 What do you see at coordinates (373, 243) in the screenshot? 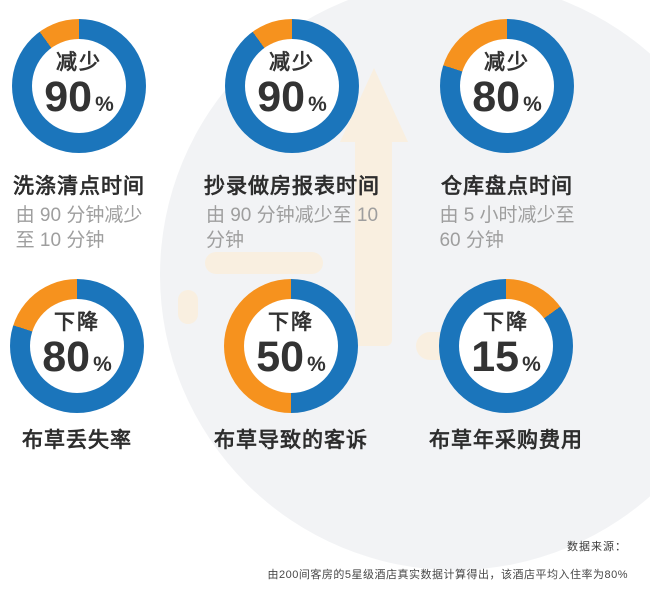
I see `watermark-arrow-shaft-icon` at bounding box center [373, 243].